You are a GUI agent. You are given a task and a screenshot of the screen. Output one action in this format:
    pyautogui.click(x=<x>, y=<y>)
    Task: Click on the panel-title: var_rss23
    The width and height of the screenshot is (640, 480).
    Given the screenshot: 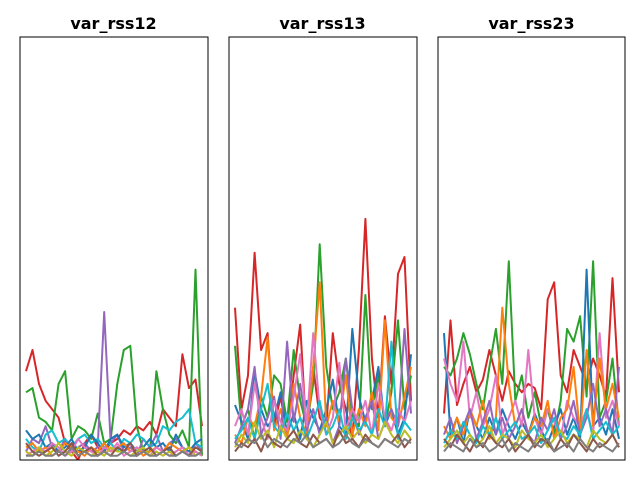 What is the action you would take?
    pyautogui.click(x=531, y=23)
    